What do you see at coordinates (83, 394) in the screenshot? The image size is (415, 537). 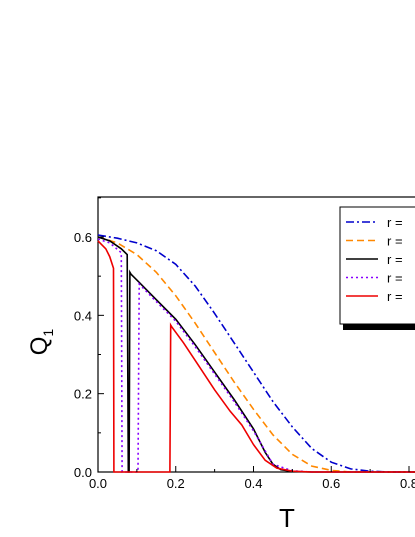 I see `y-tick-label: 0.2` at bounding box center [83, 394].